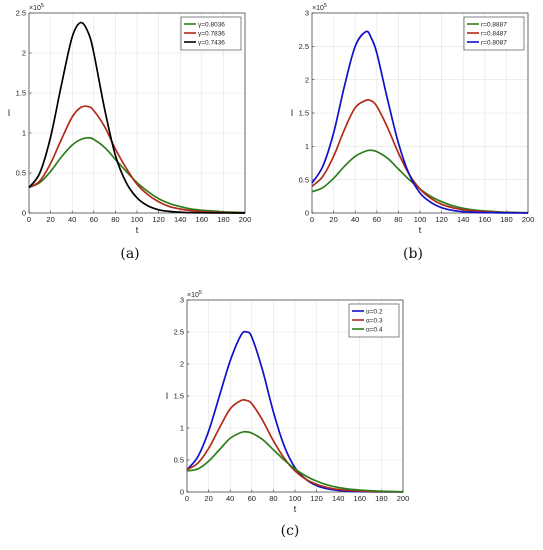 This screenshot has width=543, height=550. What do you see at coordinates (494, 42) in the screenshot?
I see `legend-entry: r=0.8087` at bounding box center [494, 42].